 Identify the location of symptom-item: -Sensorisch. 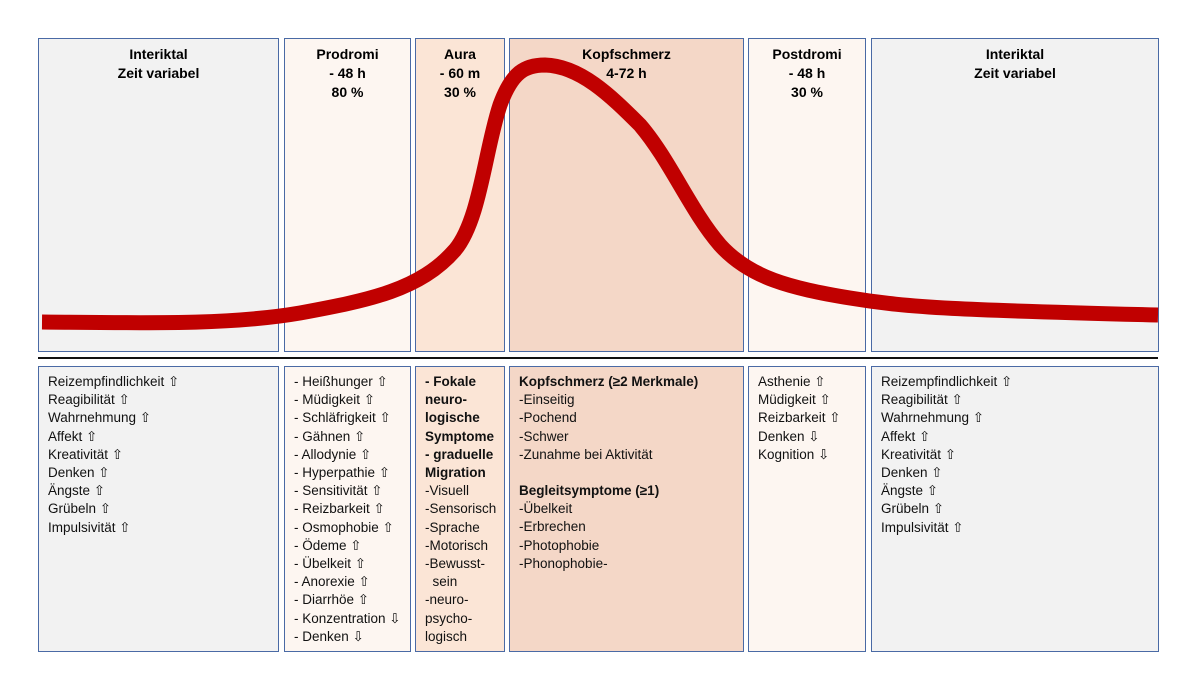
(461, 509).